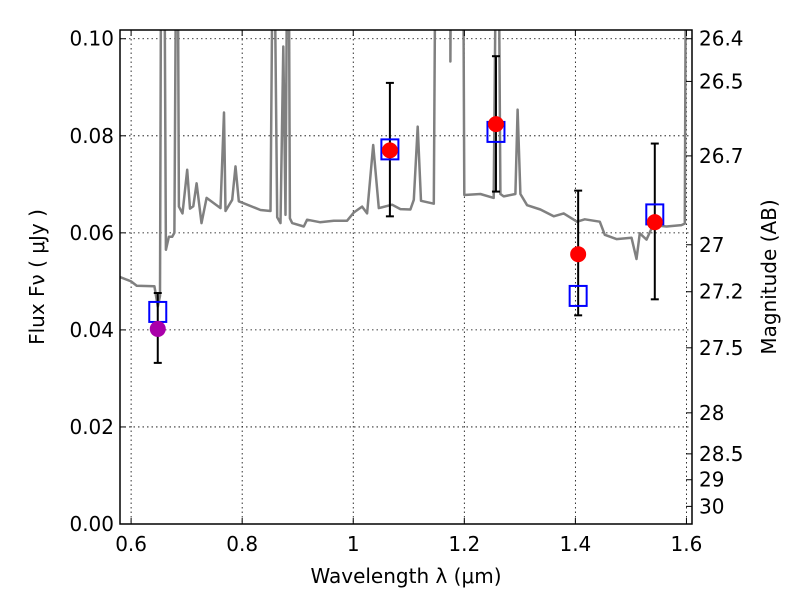  What do you see at coordinates (721, 156) in the screenshot?
I see `y2-tick-label: 26.7` at bounding box center [721, 156].